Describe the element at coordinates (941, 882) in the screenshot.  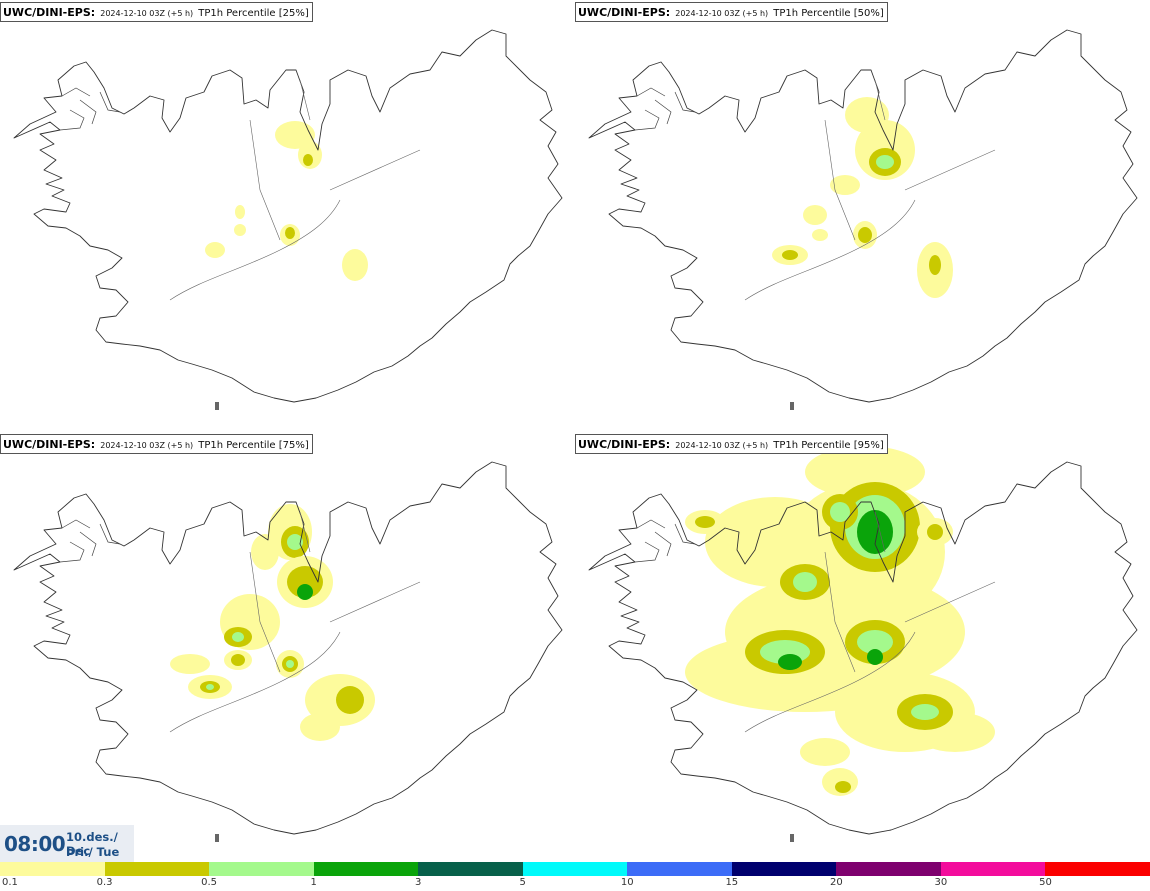
I see `colorbar-tick-label: 30` at that location.